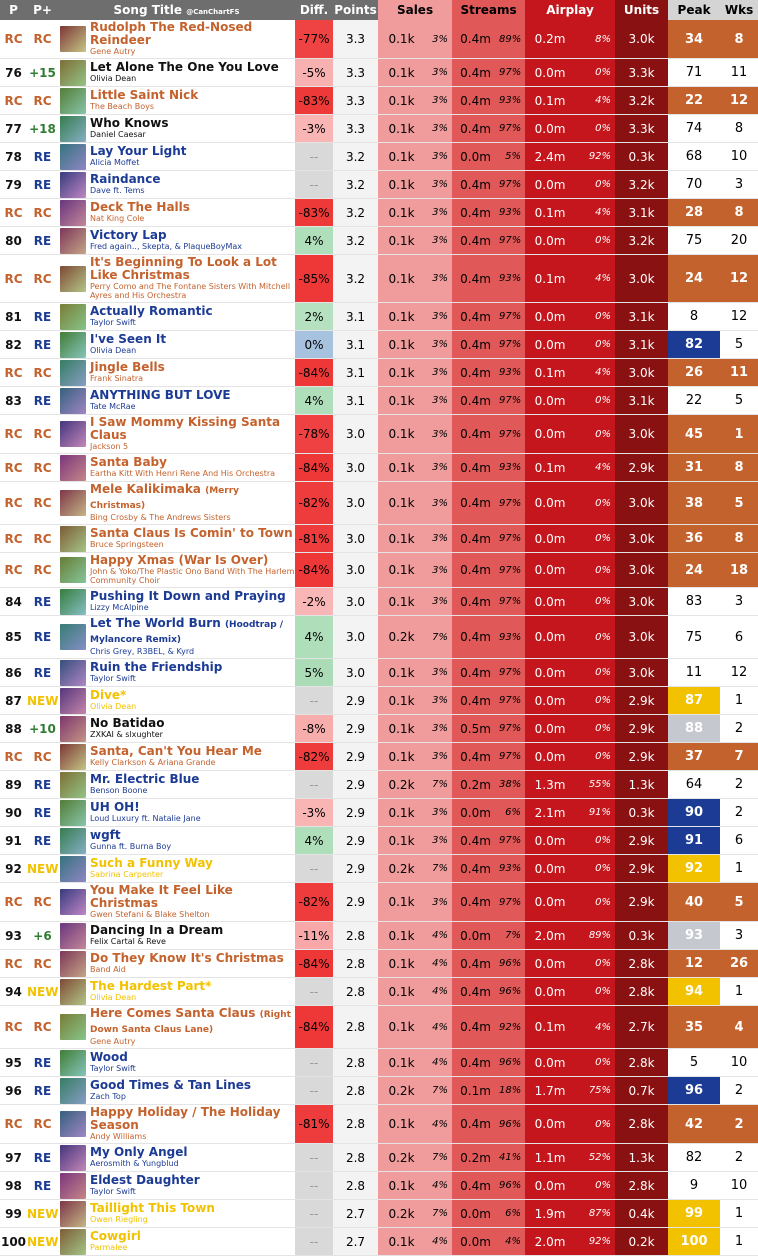 The height and width of the screenshot is (1256, 758). What do you see at coordinates (356, 212) in the screenshot?
I see `points: 3.2` at bounding box center [356, 212].